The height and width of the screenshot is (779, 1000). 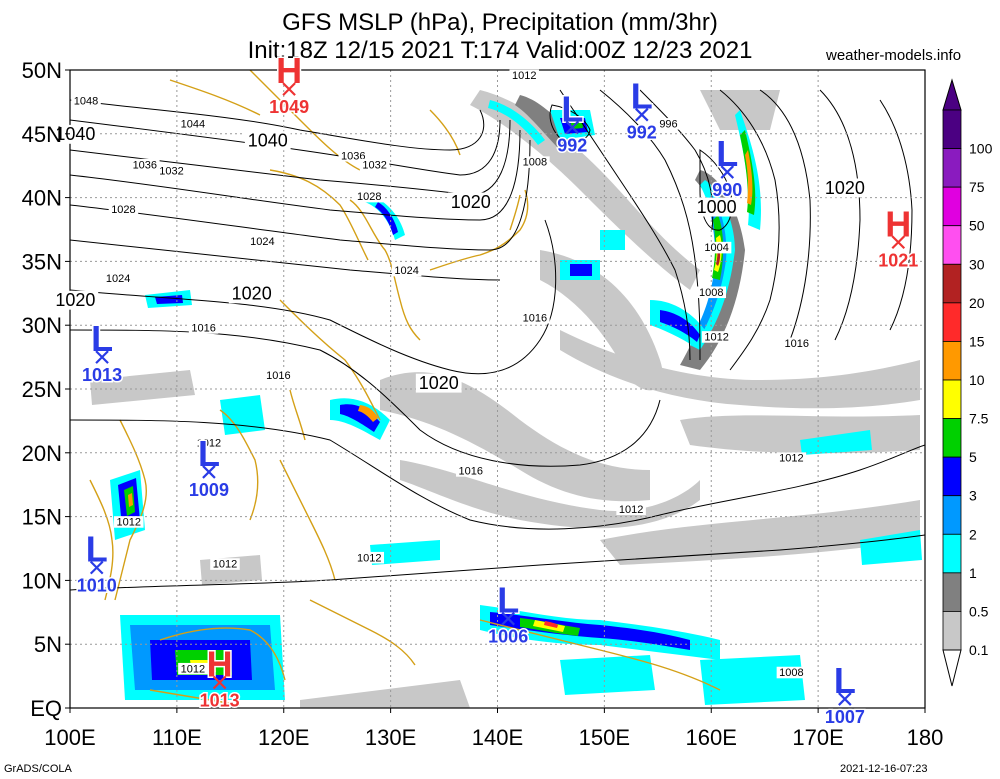 I want to click on lat-tick-label: 40N, so click(x=42, y=198).